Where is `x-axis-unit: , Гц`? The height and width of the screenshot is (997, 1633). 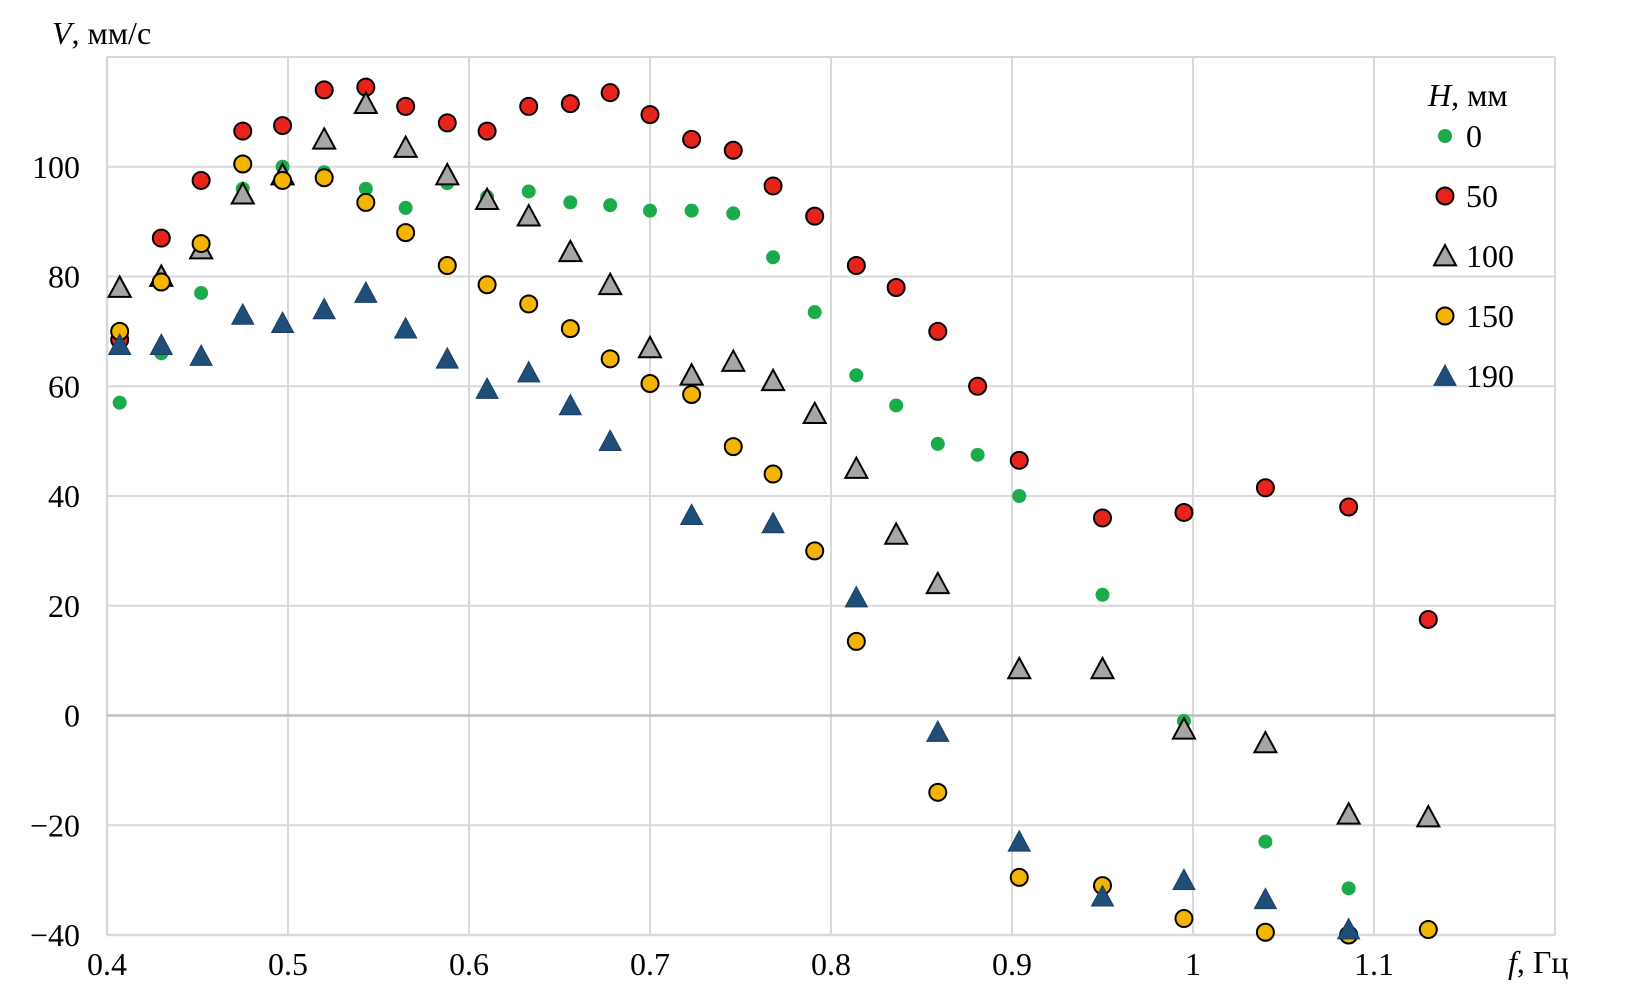 x-axis-unit: , Гц is located at coordinates (1543, 962).